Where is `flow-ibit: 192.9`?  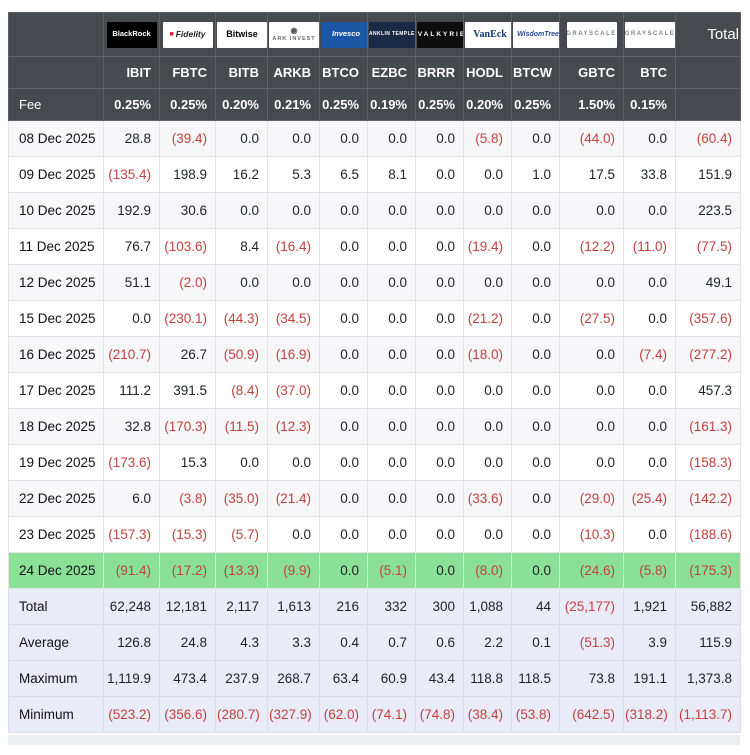 flow-ibit: 192.9 is located at coordinates (131, 210).